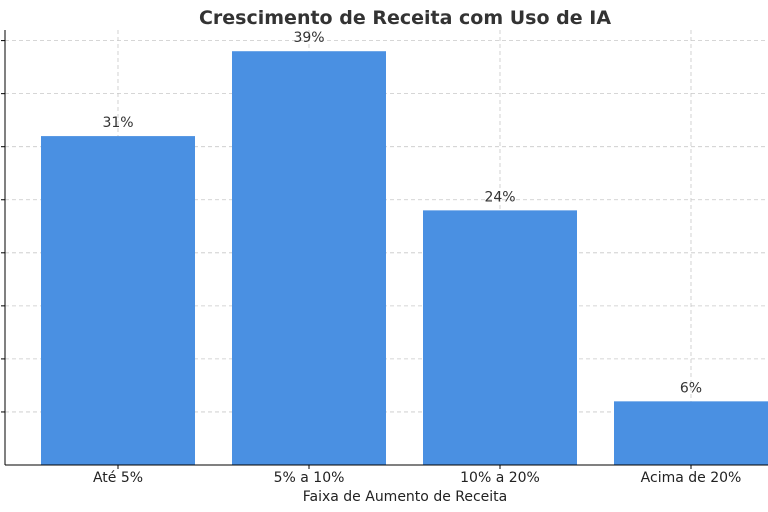 The width and height of the screenshot is (768, 512). What do you see at coordinates (3, 226) in the screenshot?
I see `y-ticks-layer` at bounding box center [3, 226].